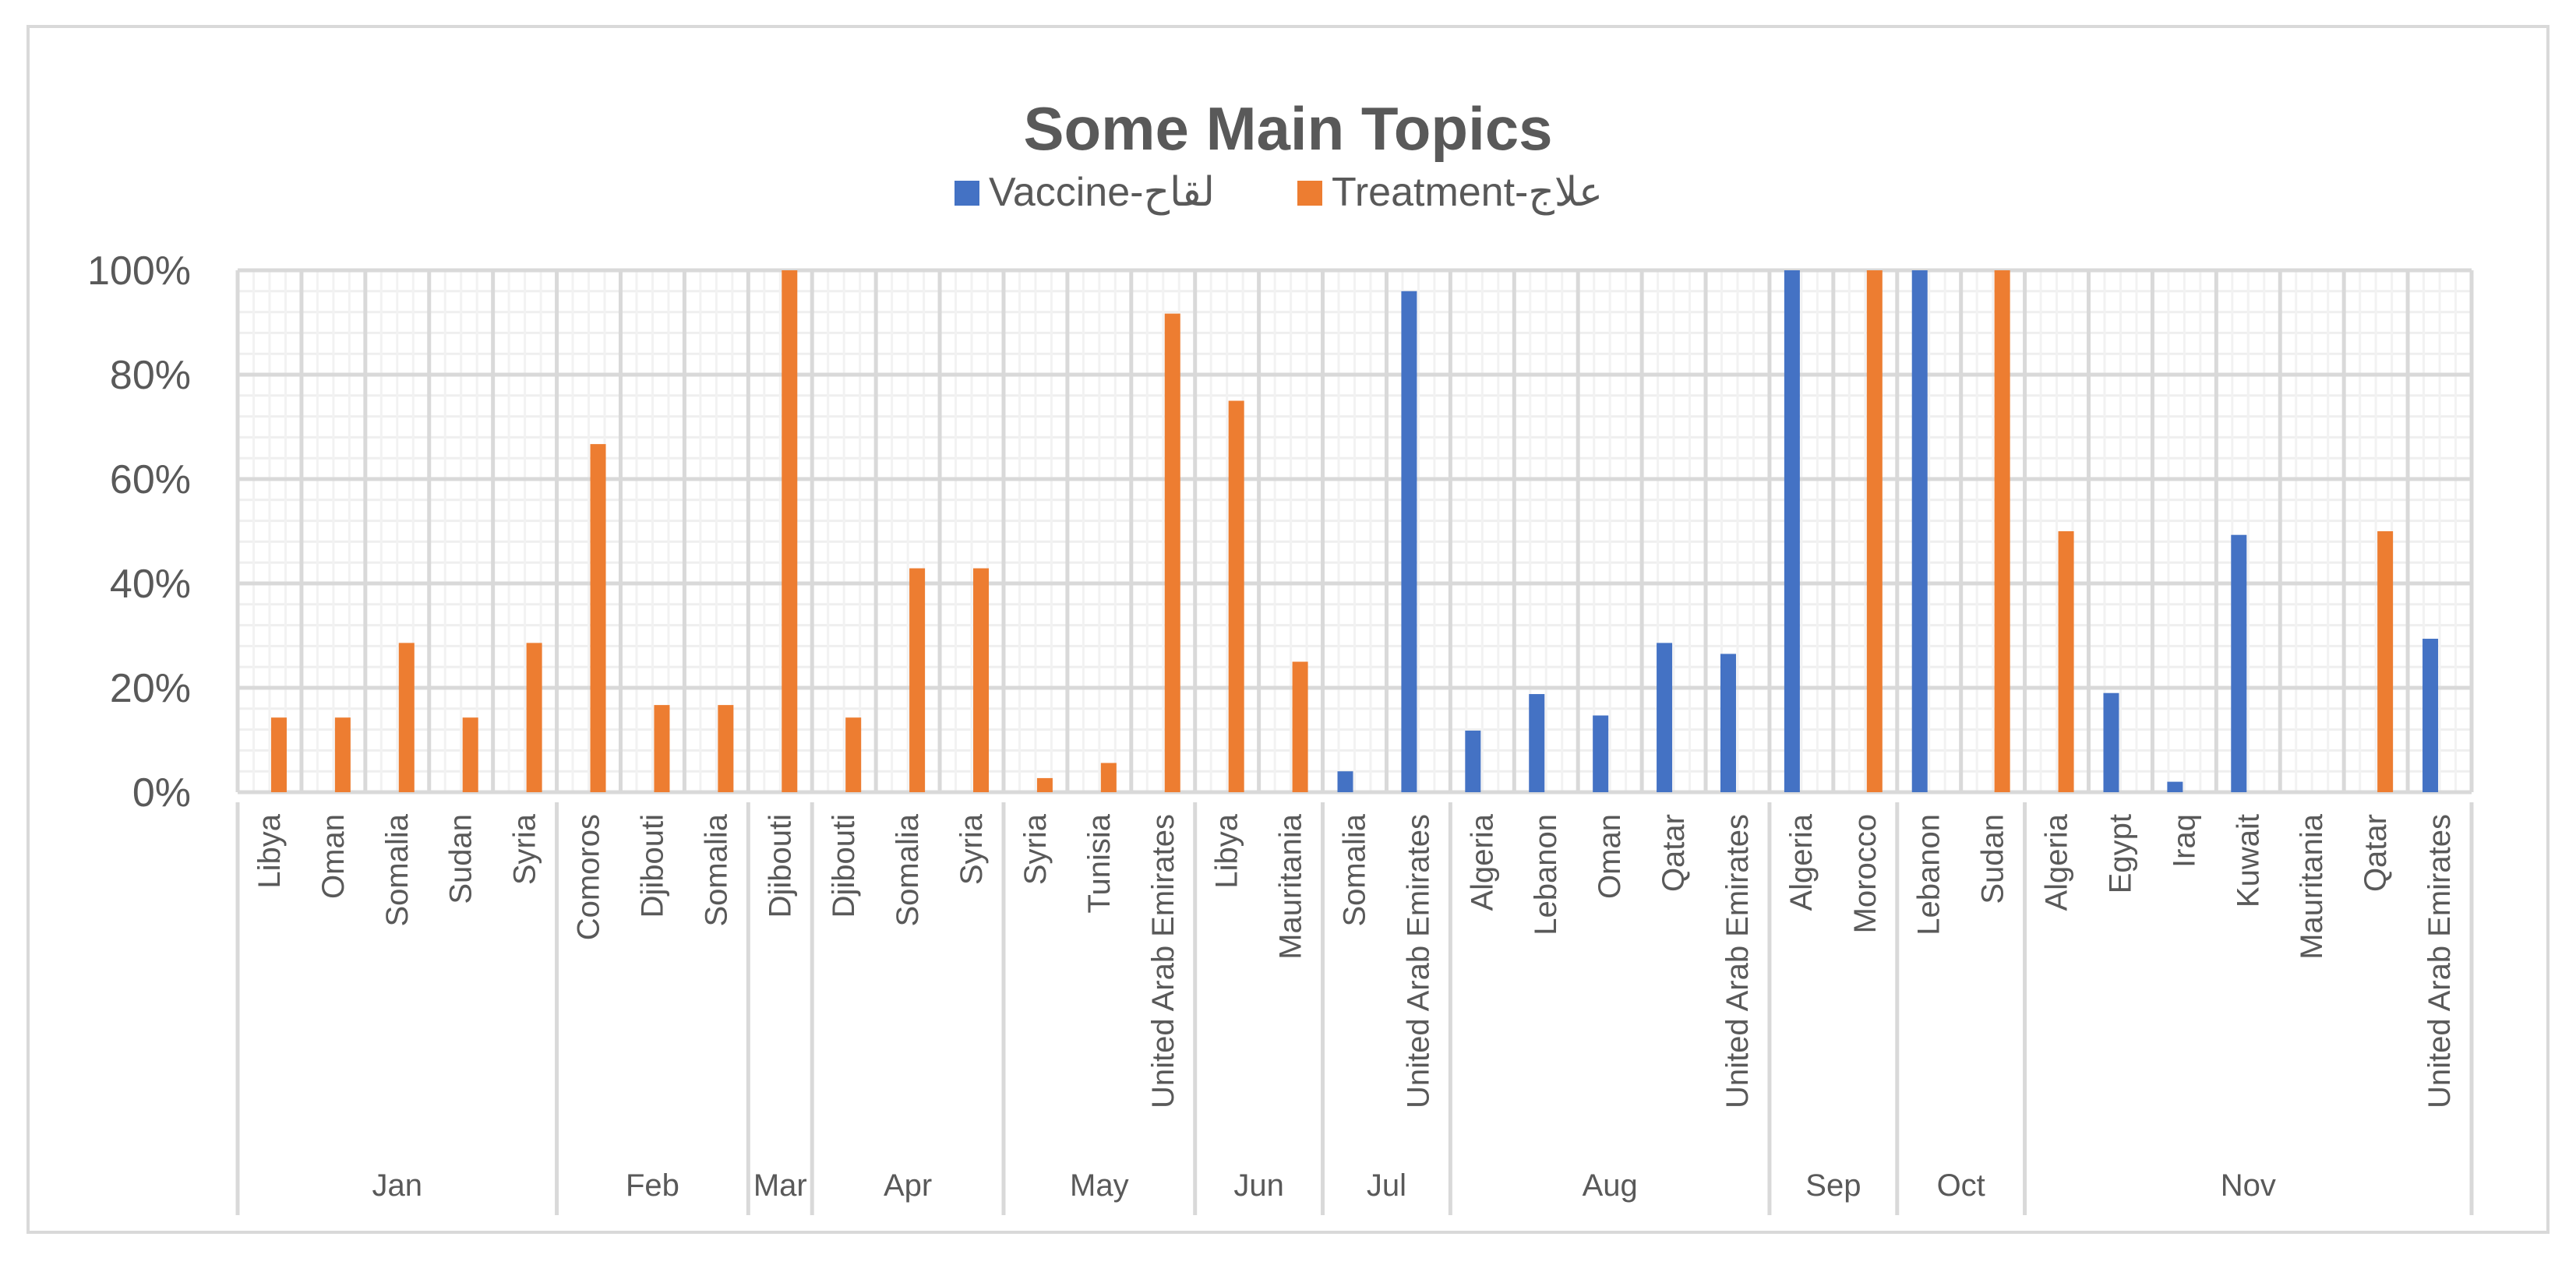 Image resolution: width=2576 pixels, height=1265 pixels. Describe the element at coordinates (1919, 531) in the screenshot. I see `bar-vaccine-oct-lebanon` at that location.